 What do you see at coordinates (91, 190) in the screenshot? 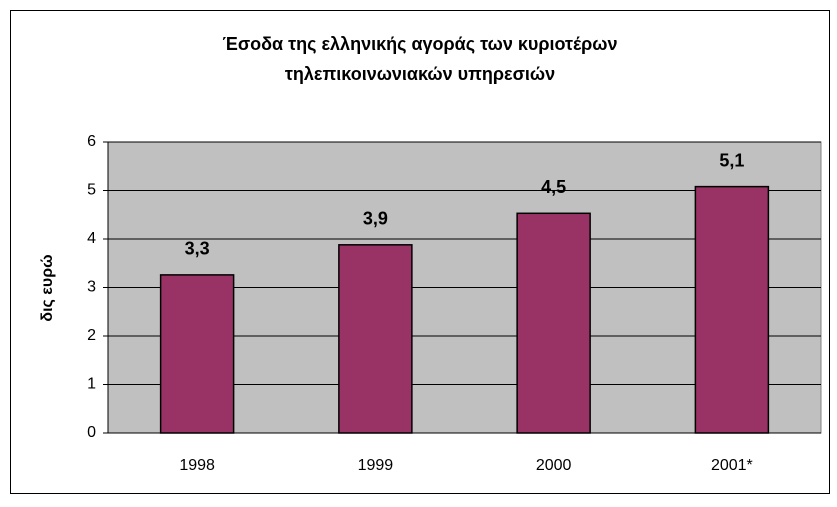
I see `y-tick-label: 5` at bounding box center [91, 190].